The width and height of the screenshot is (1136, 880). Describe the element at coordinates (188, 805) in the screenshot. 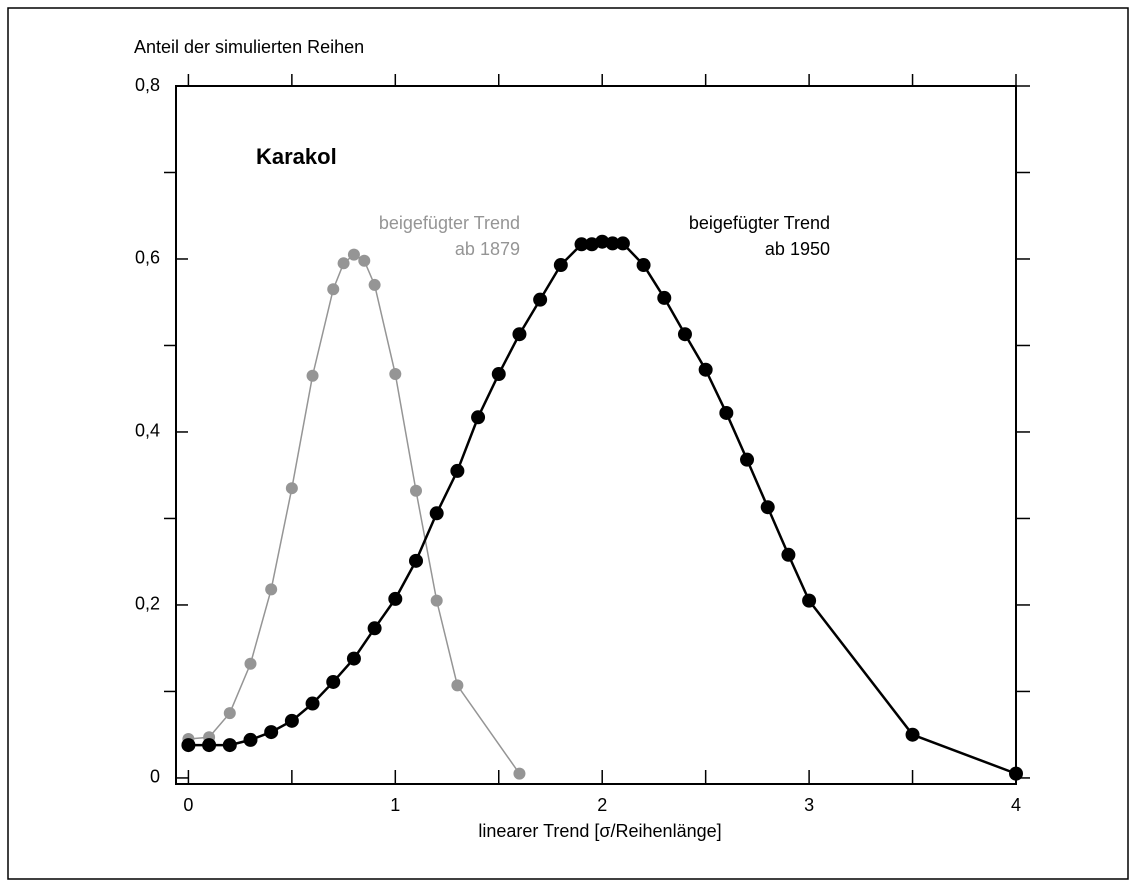

I see `x-tick-label: 0` at that location.